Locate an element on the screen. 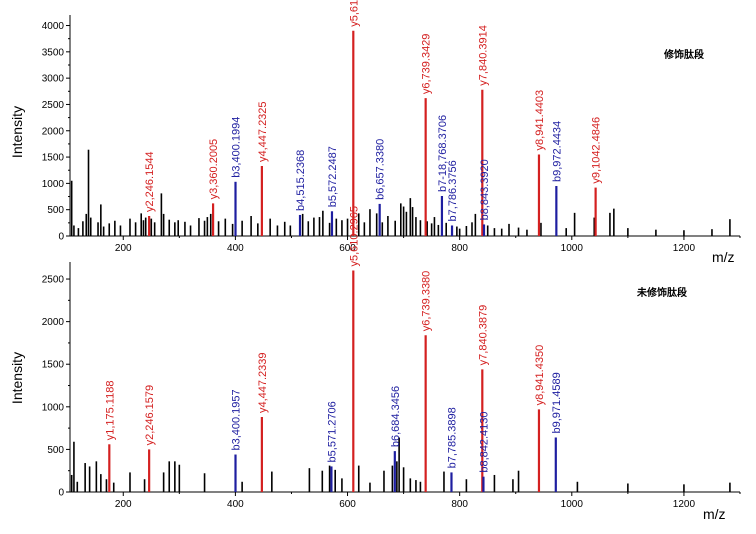 This screenshot has height=534, width=756. y-tick-label: 3000 is located at coordinates (53, 79).